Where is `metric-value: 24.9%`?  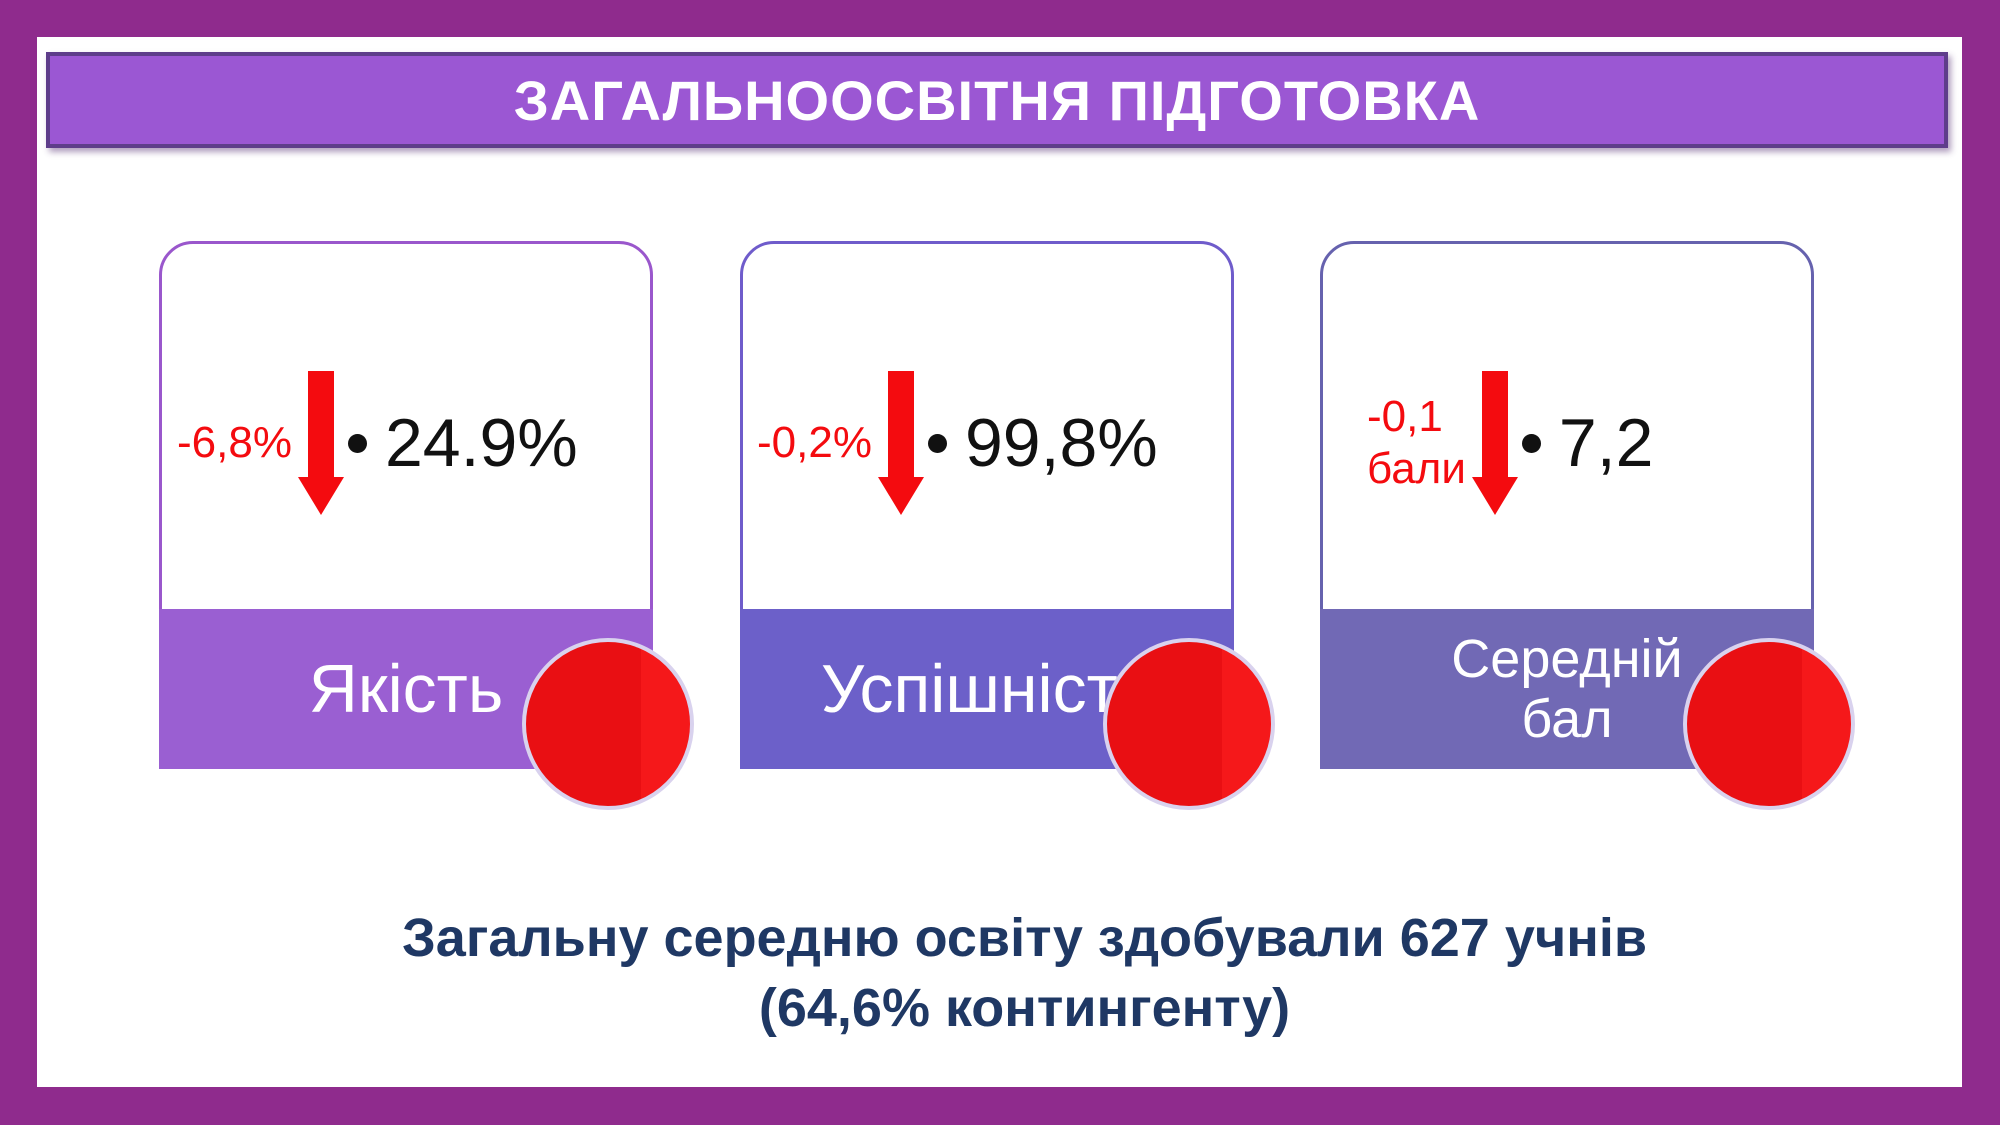
metric-value: 24.9% is located at coordinates (481, 443).